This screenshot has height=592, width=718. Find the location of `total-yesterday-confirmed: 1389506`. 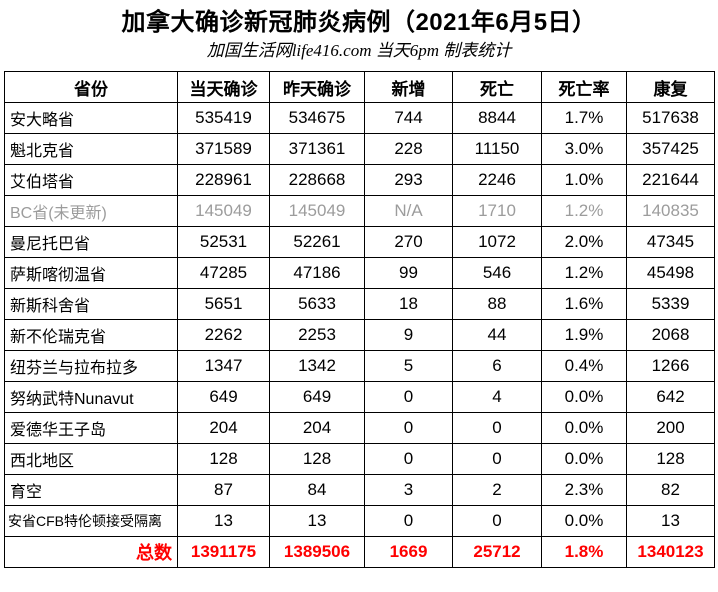

total-yesterday-confirmed: 1389506 is located at coordinates (317, 552).